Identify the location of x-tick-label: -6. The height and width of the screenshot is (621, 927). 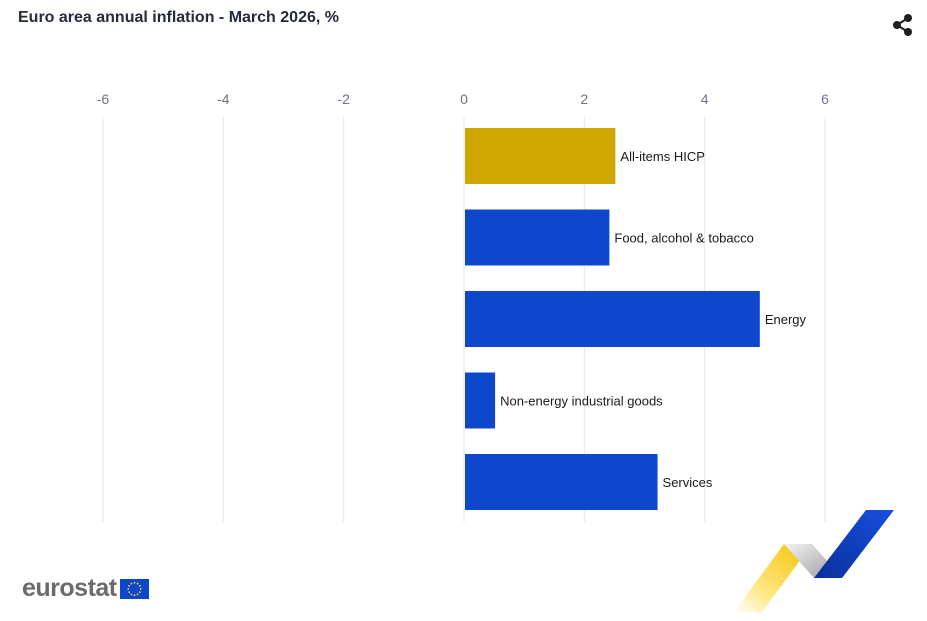
(103, 99).